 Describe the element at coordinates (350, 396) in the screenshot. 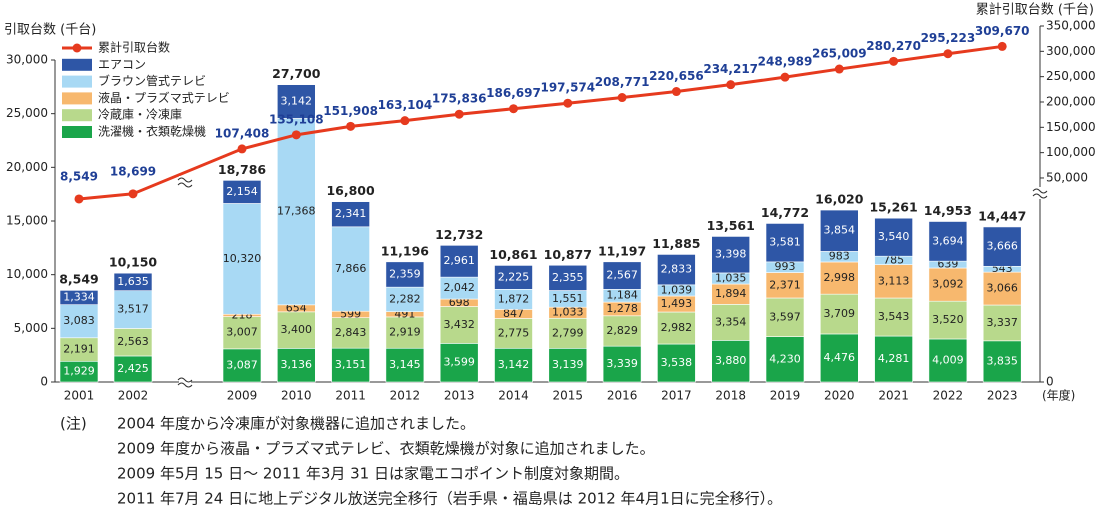

I see `x-tick-label: 2011` at that location.